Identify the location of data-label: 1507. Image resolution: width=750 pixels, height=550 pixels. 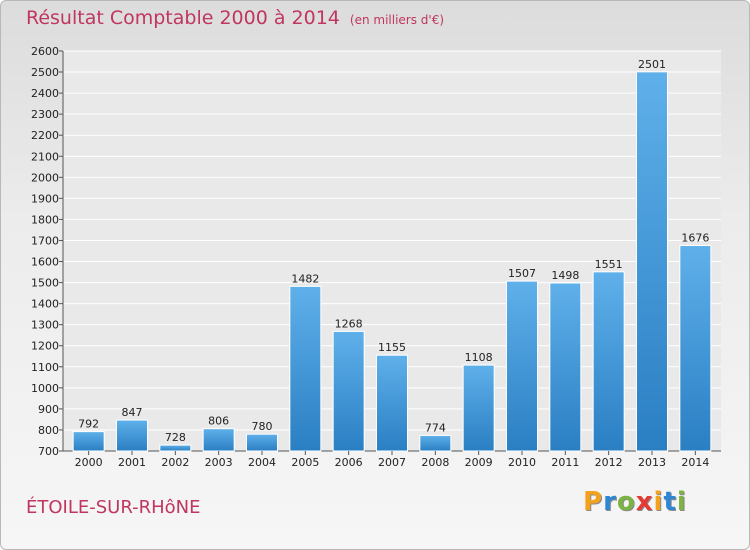
(522, 273).